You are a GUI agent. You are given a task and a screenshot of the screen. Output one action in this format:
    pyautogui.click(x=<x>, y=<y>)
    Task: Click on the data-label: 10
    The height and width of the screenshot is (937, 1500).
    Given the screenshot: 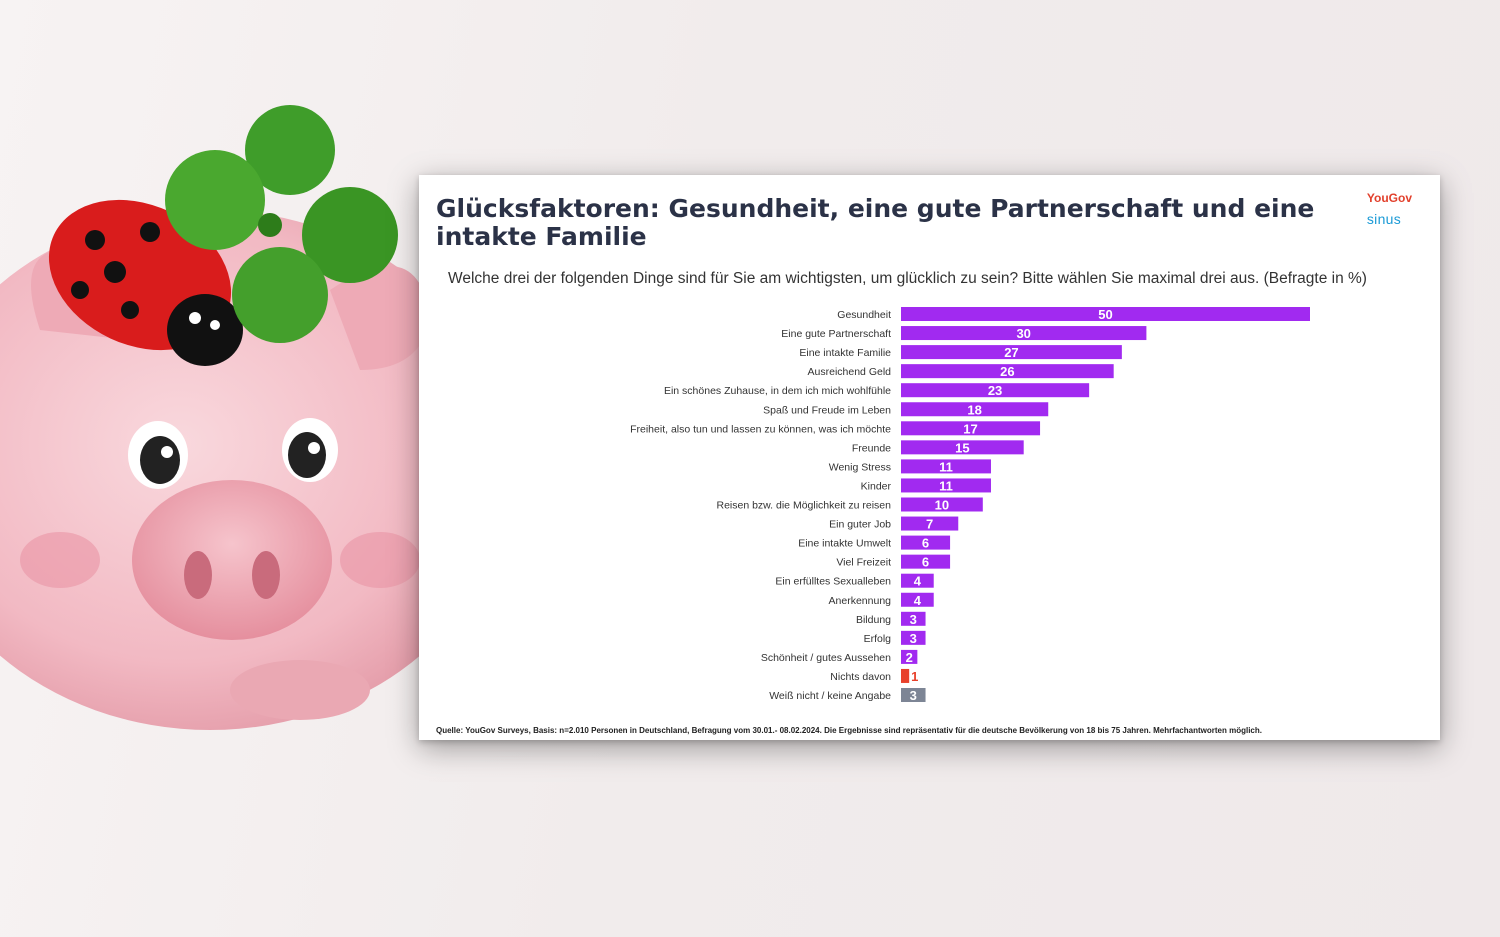 What is the action you would take?
    pyautogui.click(x=942, y=505)
    